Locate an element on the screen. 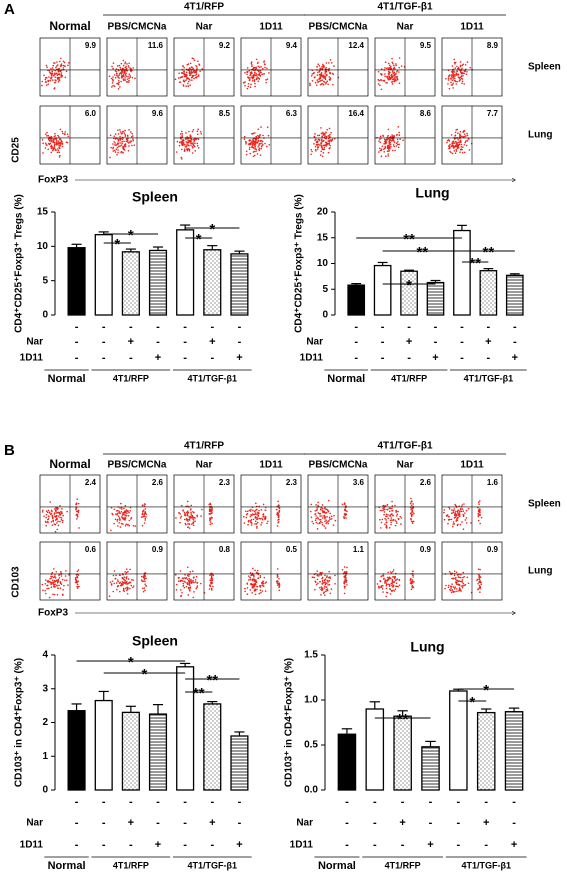 The image size is (567, 875). gate-percent: 9.6 is located at coordinates (158, 113).